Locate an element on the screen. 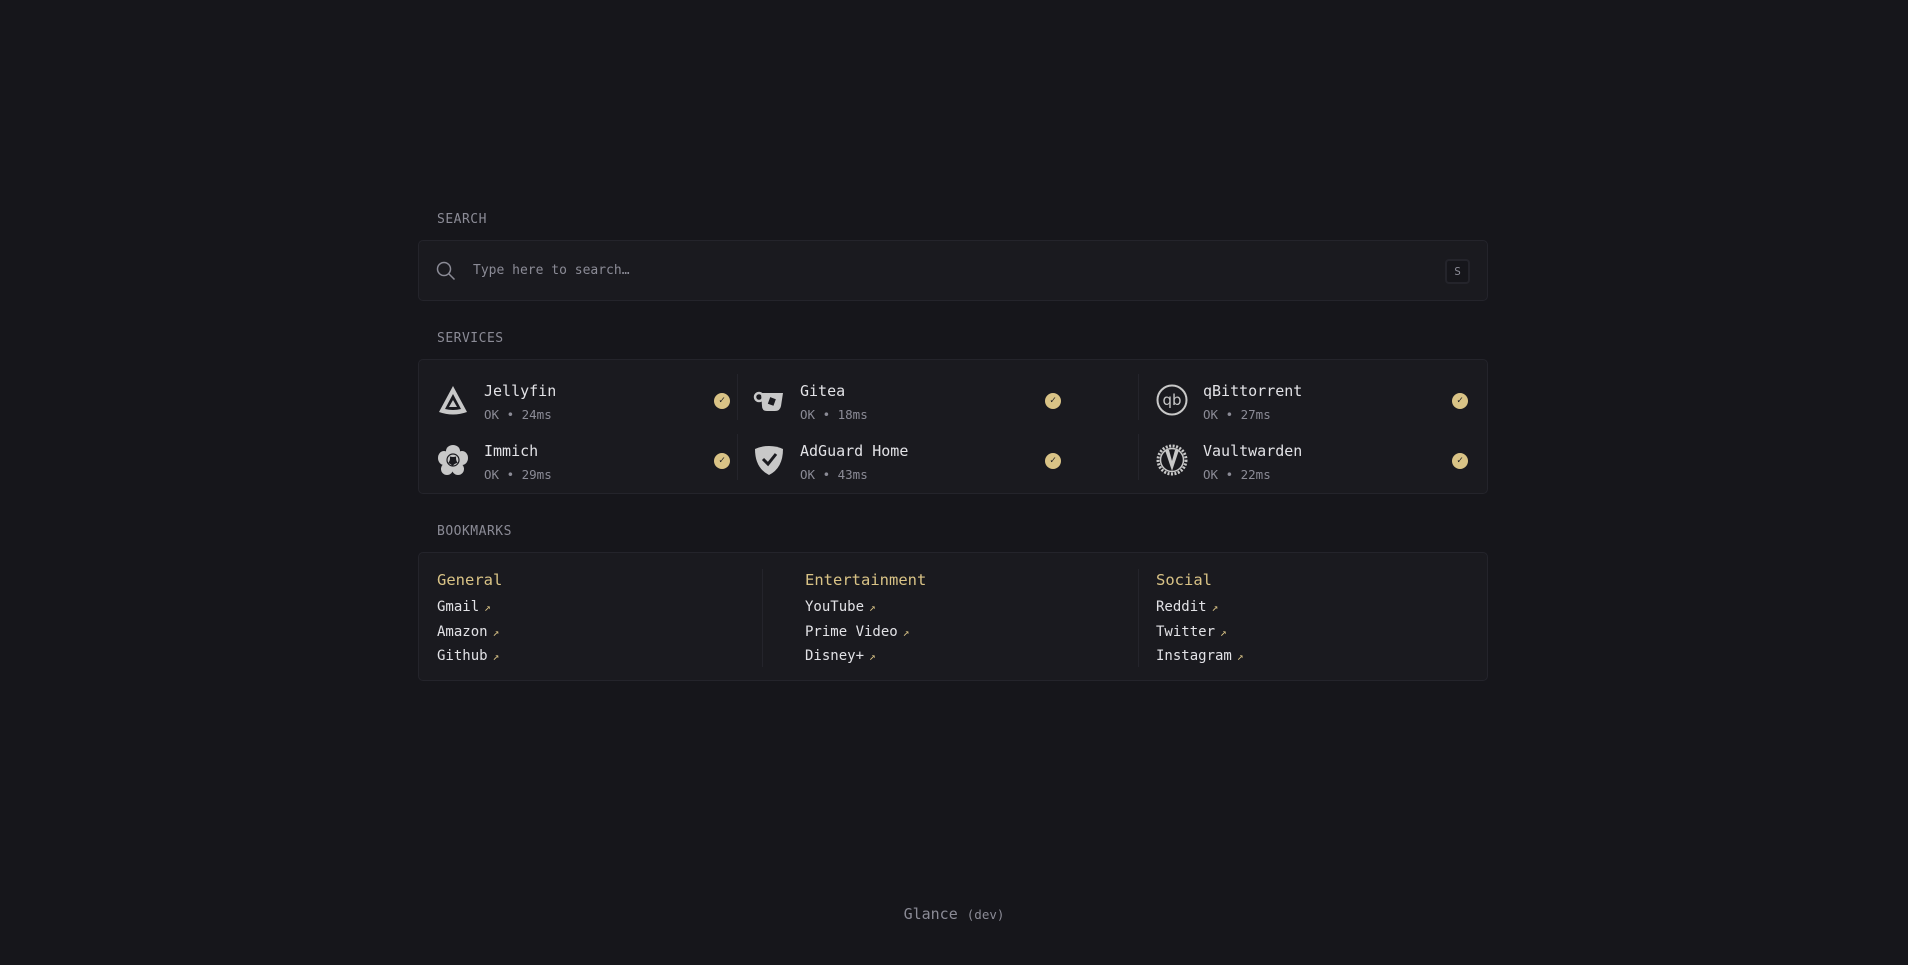 The image size is (1908, 965). footer-version: (dev) is located at coordinates (985, 914).